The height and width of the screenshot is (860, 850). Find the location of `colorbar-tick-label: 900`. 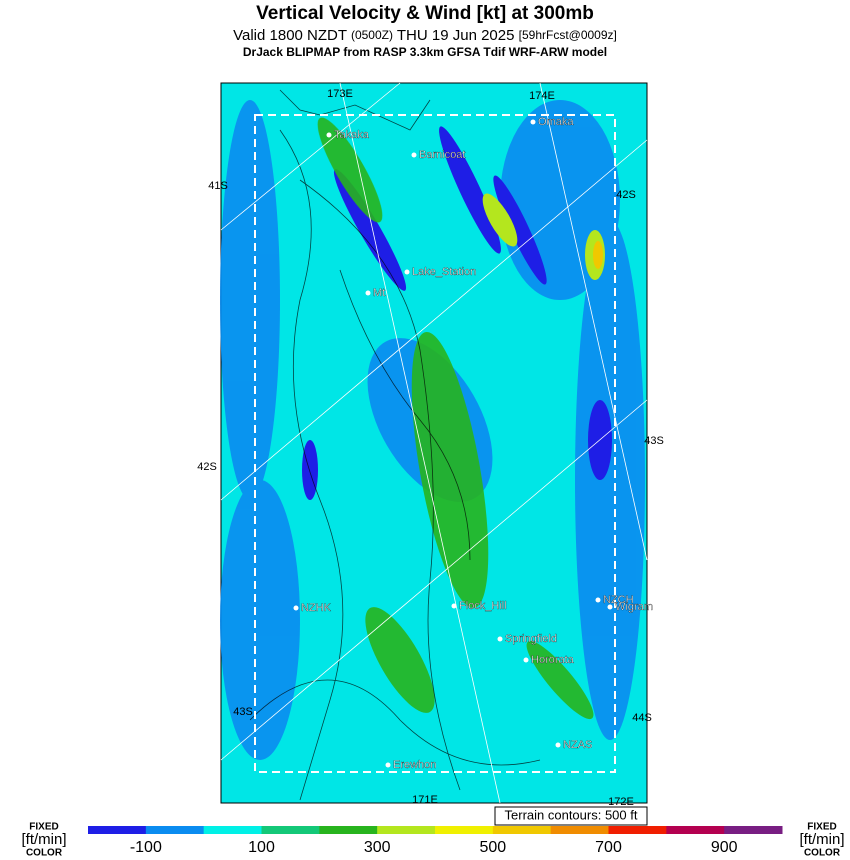

colorbar-tick-label: 900 is located at coordinates (724, 847).